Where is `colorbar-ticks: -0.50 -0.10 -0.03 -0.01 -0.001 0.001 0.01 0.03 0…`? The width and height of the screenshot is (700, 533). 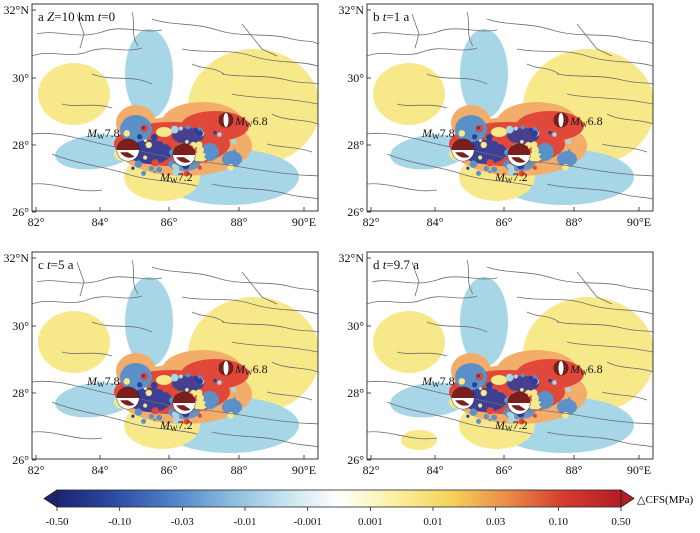 colorbar-ticks: -0.50 -0.10 -0.03 -0.01 -0.001 0.001 0.01 0.03 0… is located at coordinates (338, 517).